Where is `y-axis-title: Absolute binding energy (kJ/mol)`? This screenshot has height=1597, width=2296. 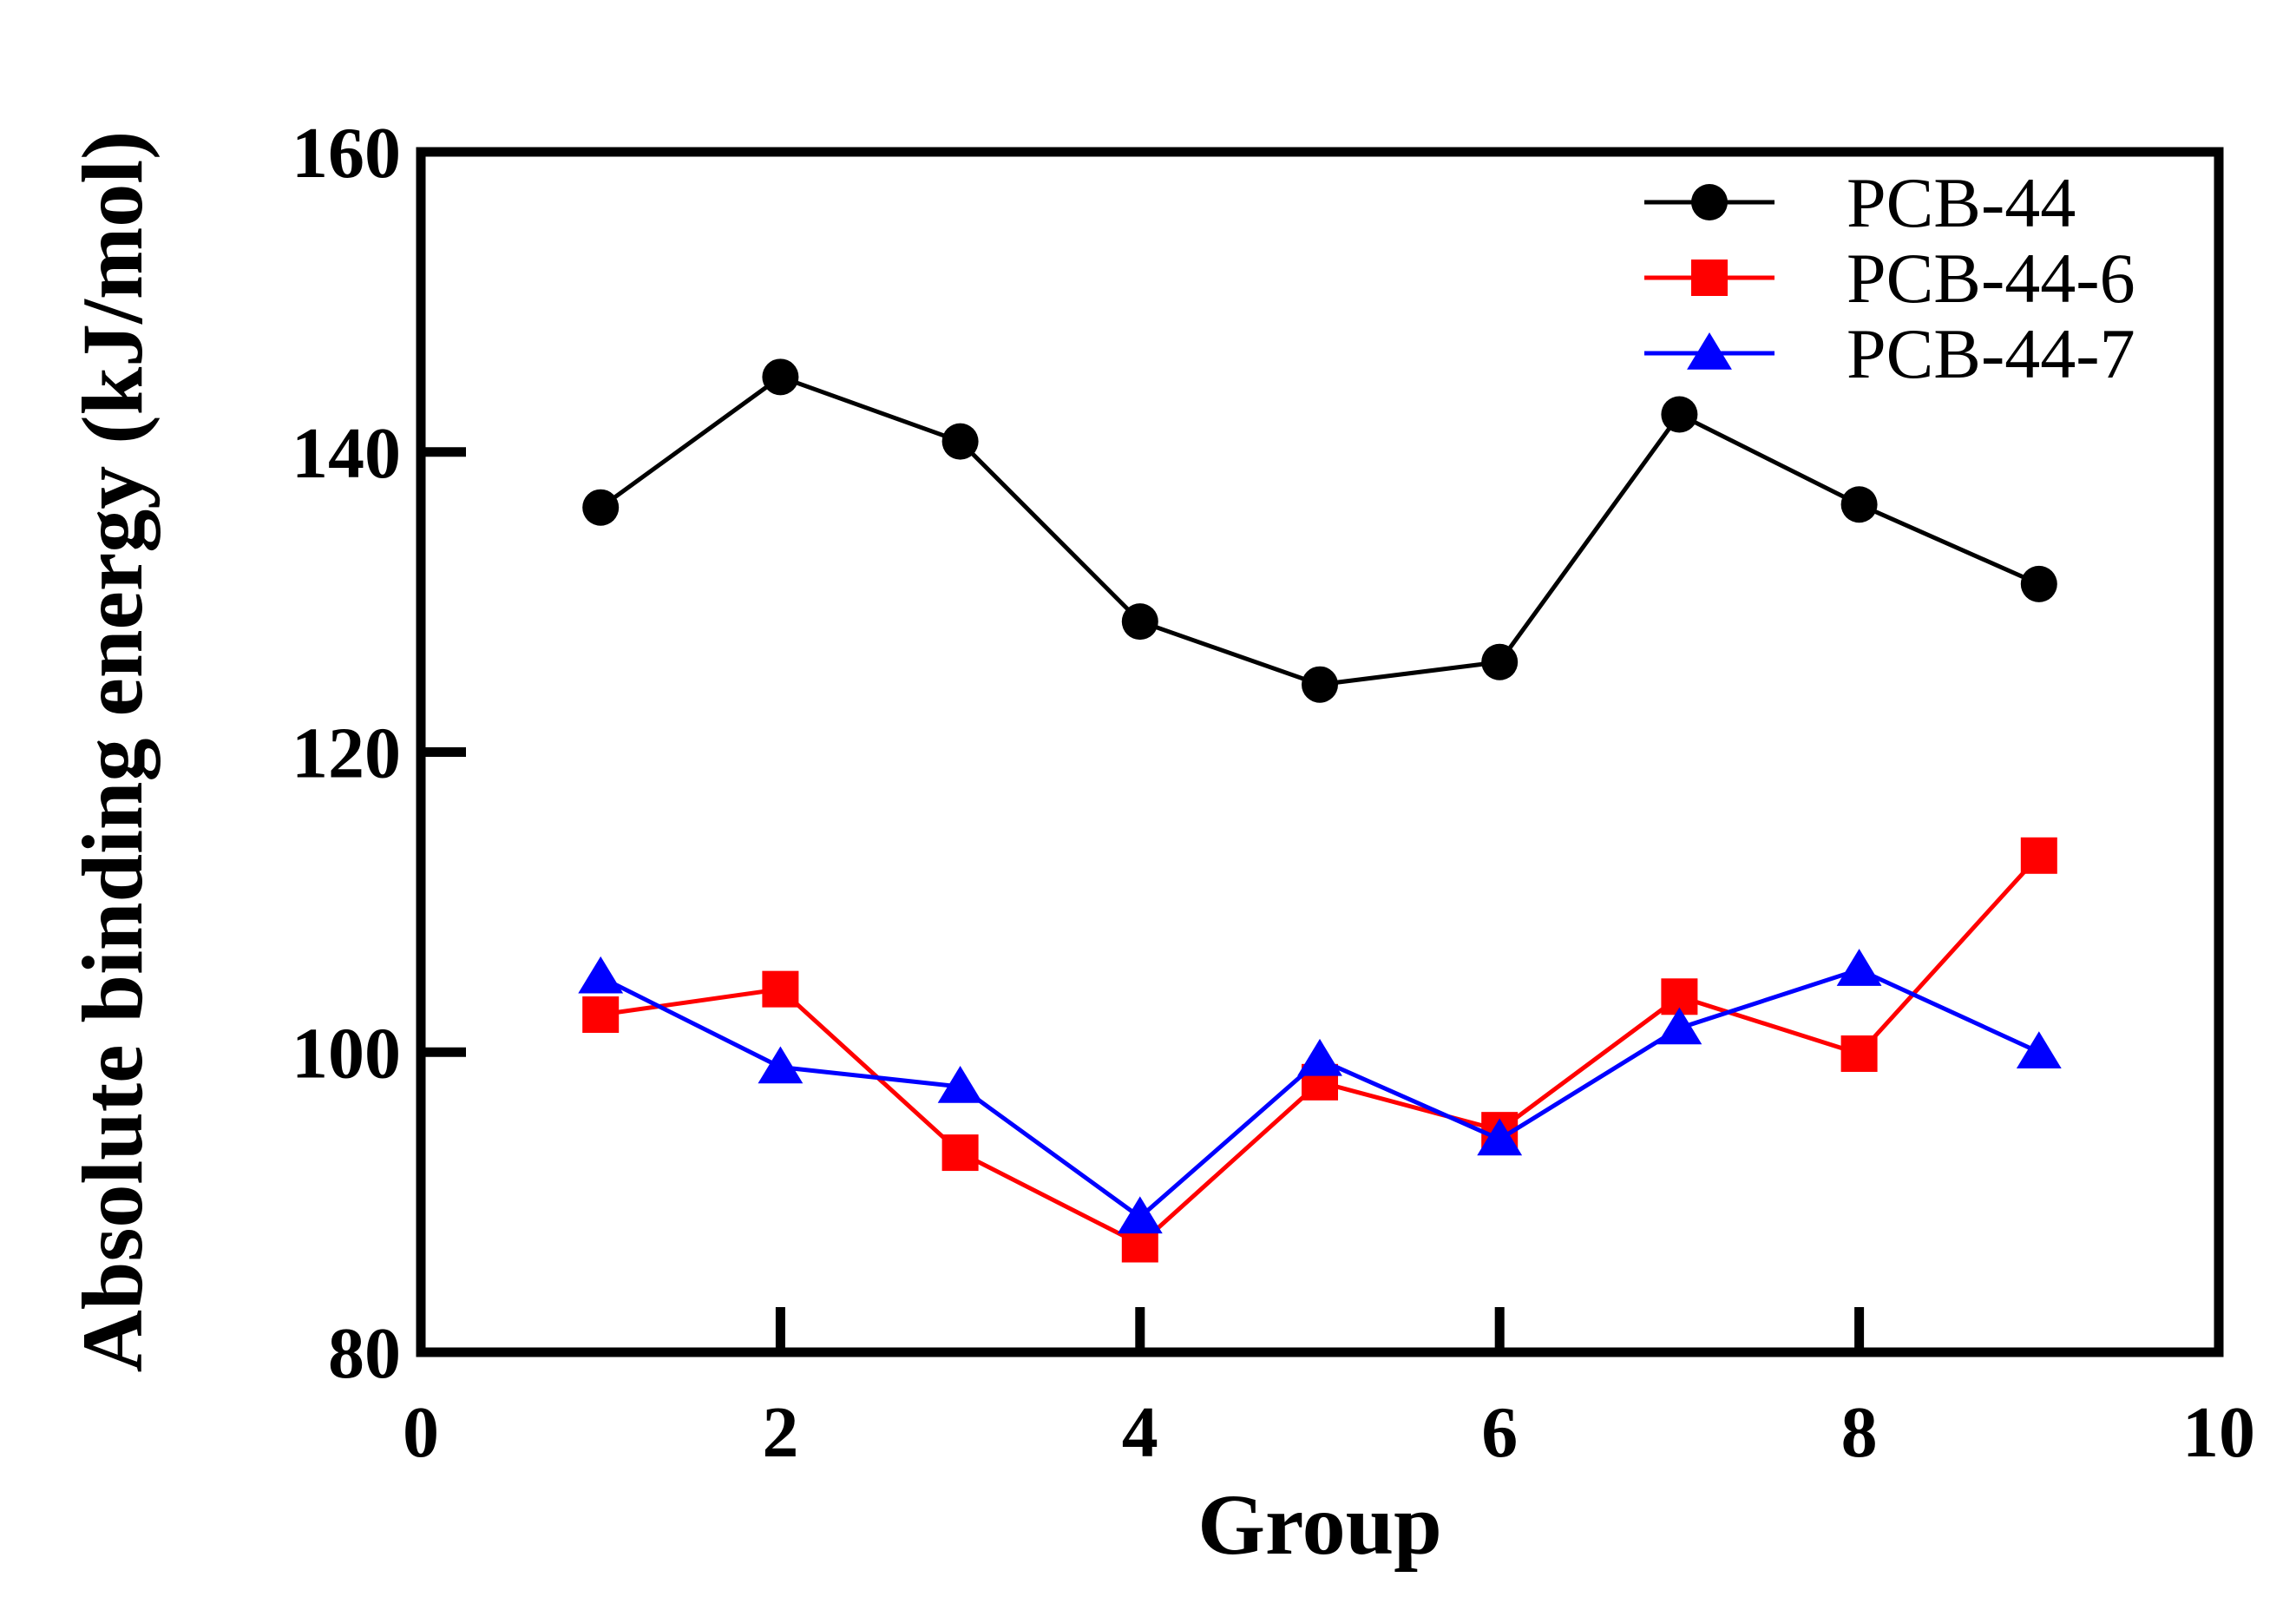 y-axis-title: Absolute binding energy (kJ/mol) is located at coordinates (112, 752).